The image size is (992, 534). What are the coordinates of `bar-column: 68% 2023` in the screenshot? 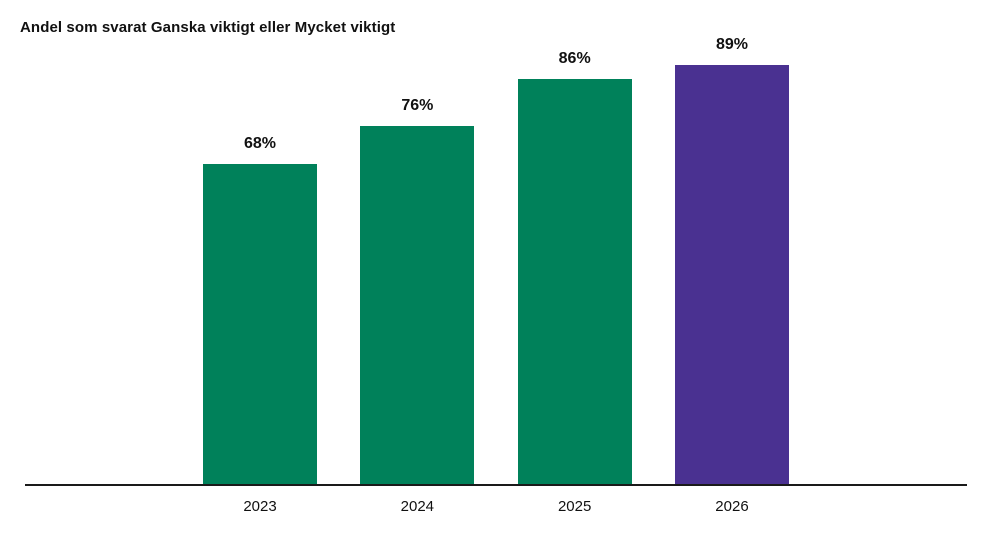 It's located at (260, 257).